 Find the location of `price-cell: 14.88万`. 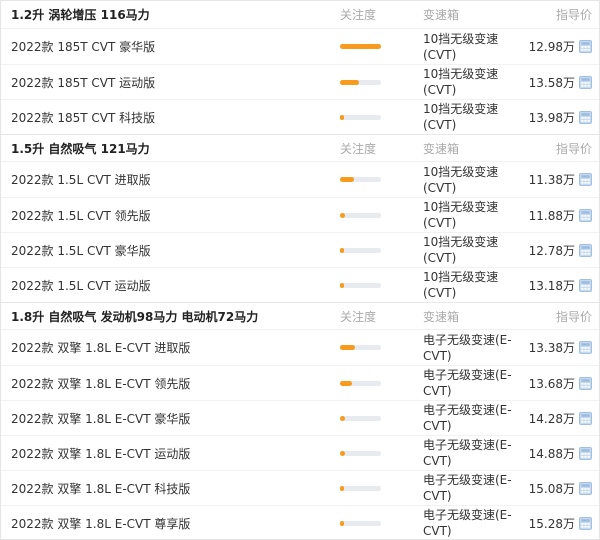

price-cell: 14.88万 is located at coordinates (563, 453).